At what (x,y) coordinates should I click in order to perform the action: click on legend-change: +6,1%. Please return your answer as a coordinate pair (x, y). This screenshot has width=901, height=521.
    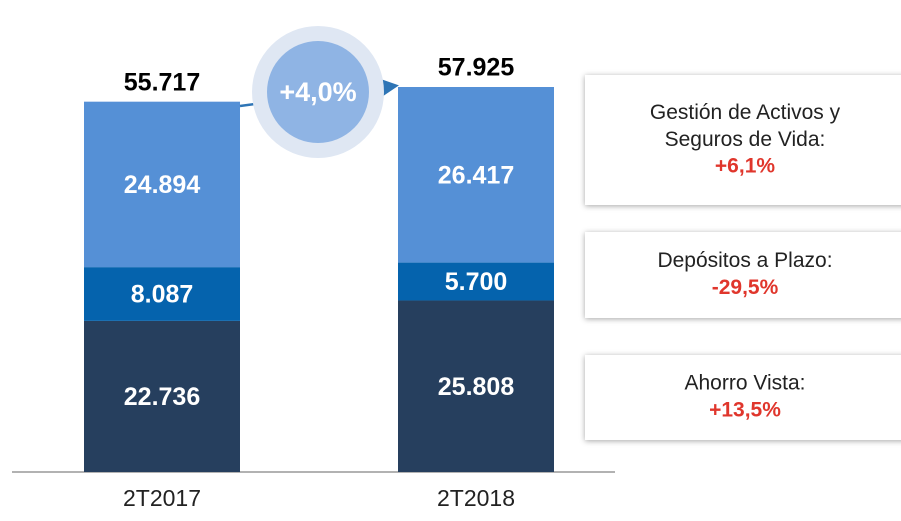
    Looking at the image, I should click on (745, 166).